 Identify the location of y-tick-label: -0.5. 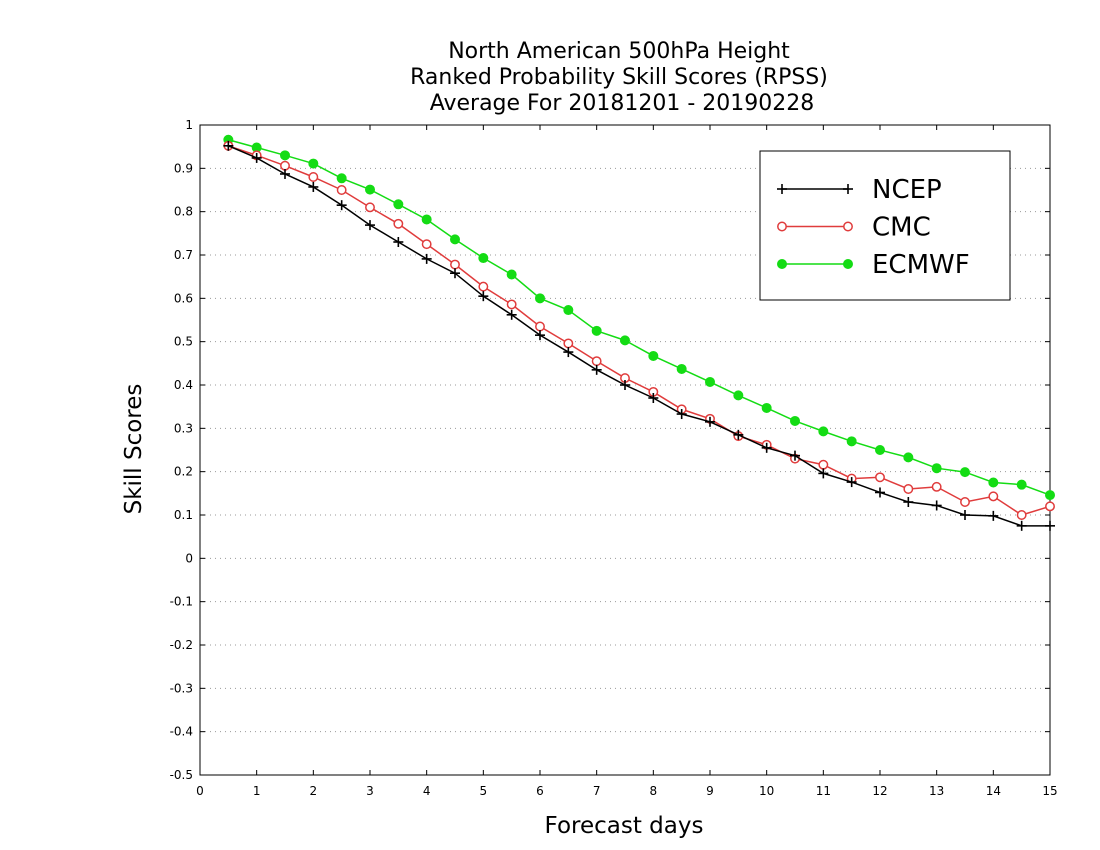
(181, 775).